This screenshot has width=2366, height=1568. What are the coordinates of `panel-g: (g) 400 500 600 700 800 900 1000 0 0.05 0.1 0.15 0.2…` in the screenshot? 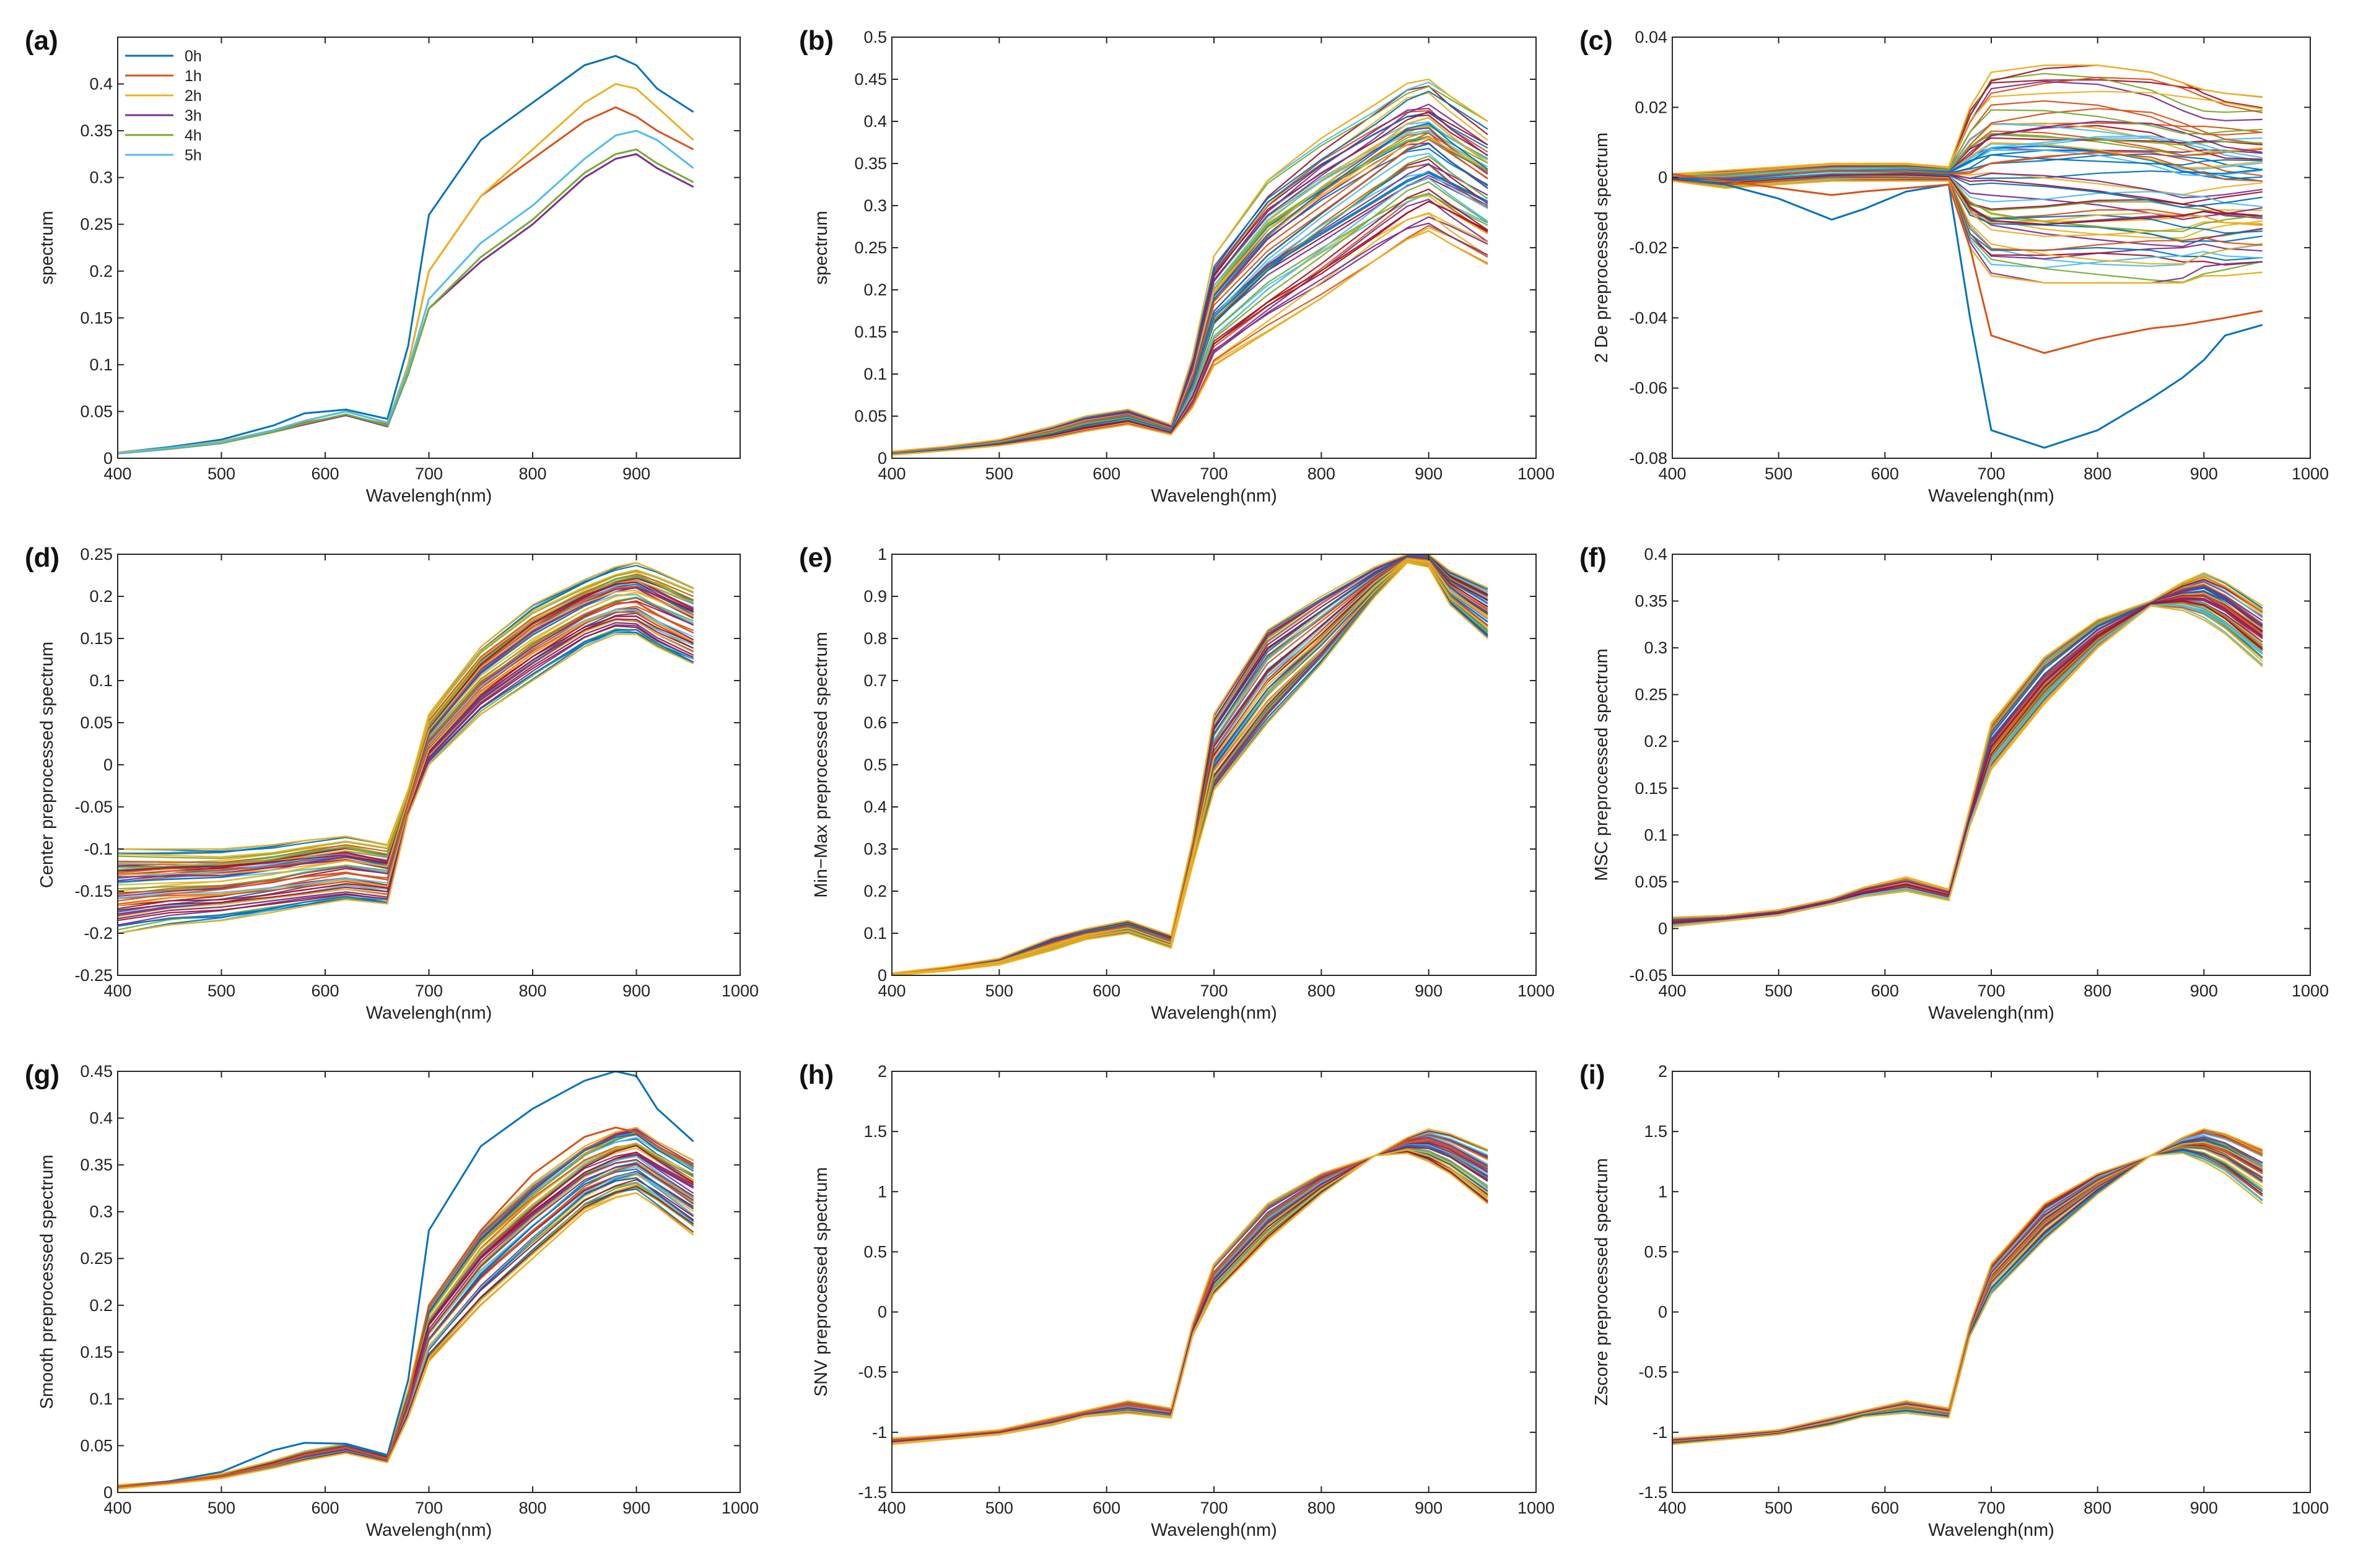 It's located at (392, 1300).